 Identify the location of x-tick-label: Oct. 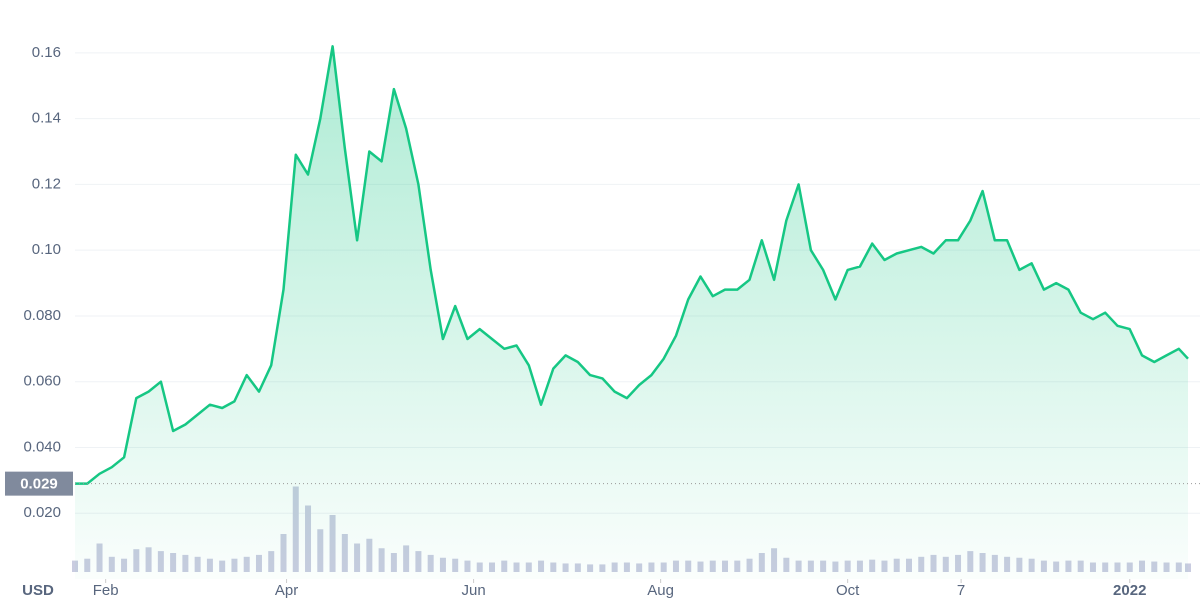
(848, 590).